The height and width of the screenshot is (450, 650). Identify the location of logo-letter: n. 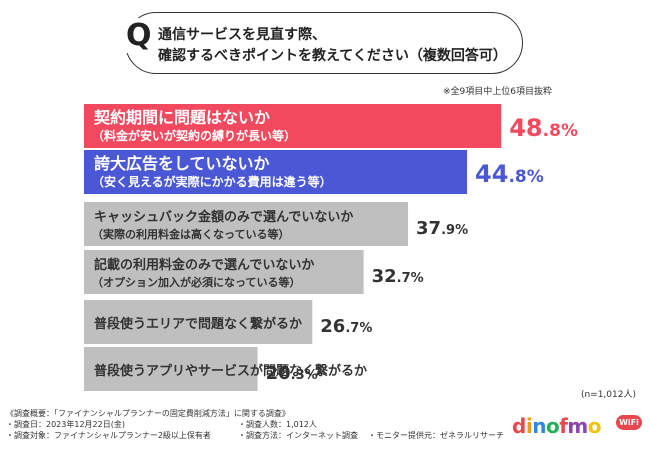
(539, 426).